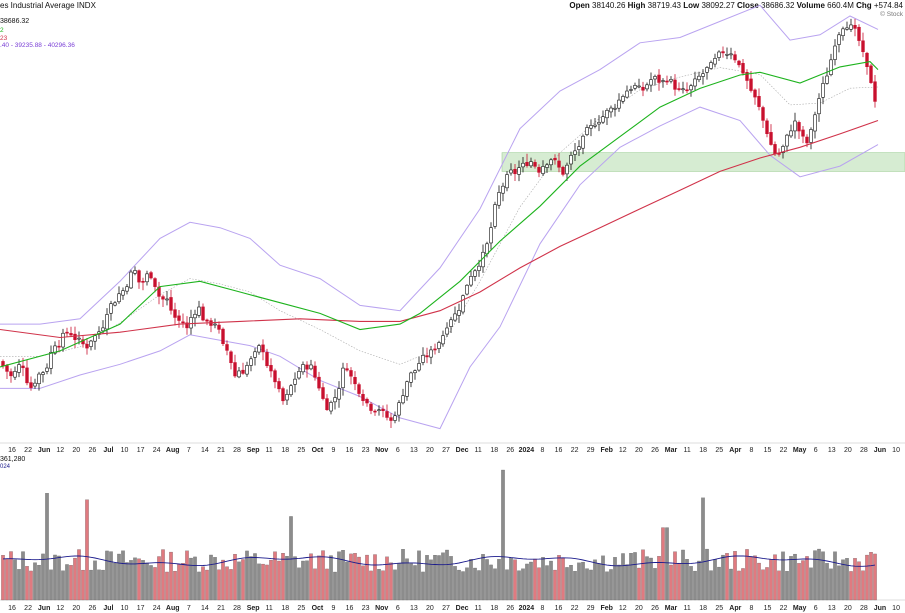 This screenshot has height=613, width=905. What do you see at coordinates (237, 450) in the screenshot?
I see `x-tick-label: 28` at bounding box center [237, 450].